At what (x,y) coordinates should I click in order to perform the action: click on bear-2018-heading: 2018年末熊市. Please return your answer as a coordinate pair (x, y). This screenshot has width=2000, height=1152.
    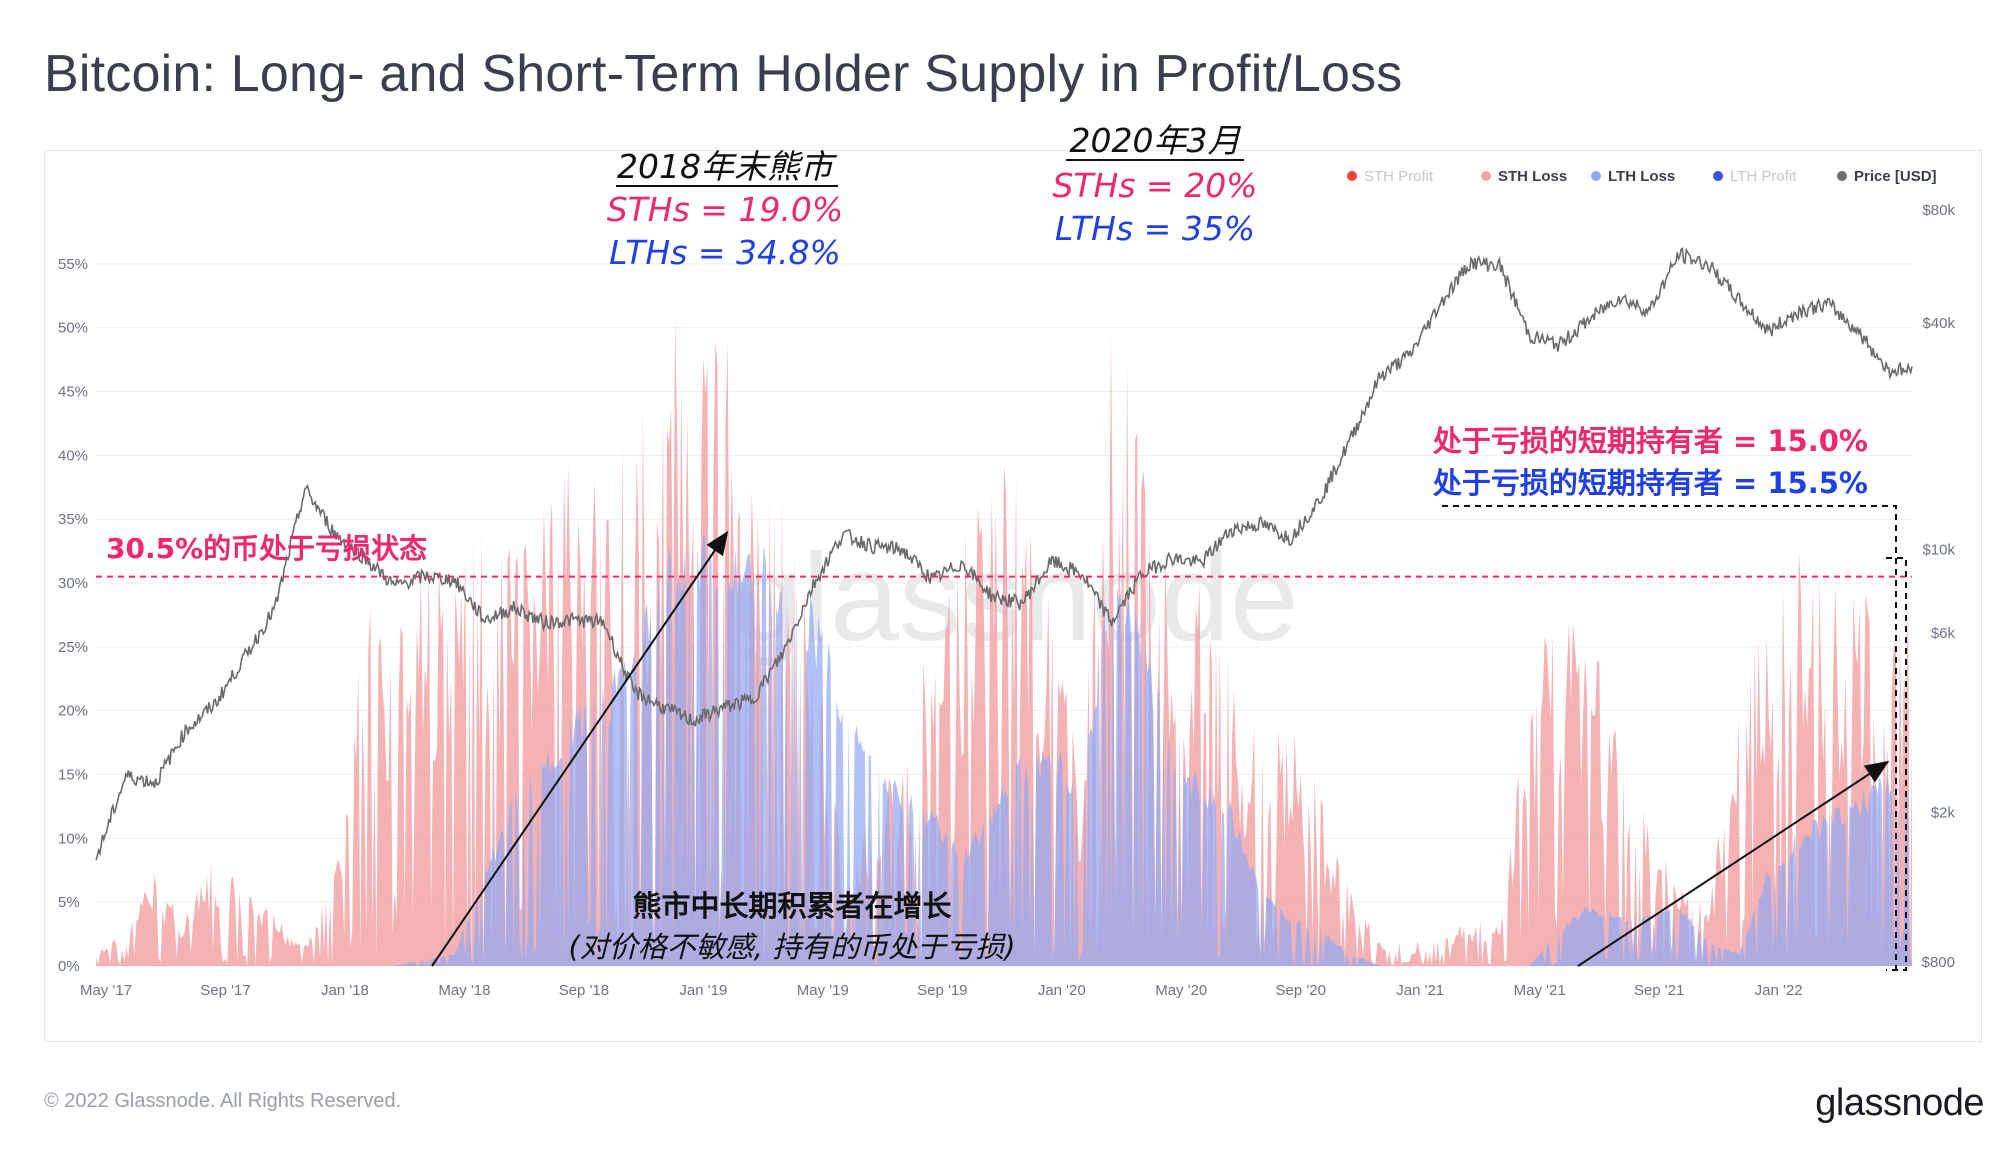
    Looking at the image, I should click on (727, 166).